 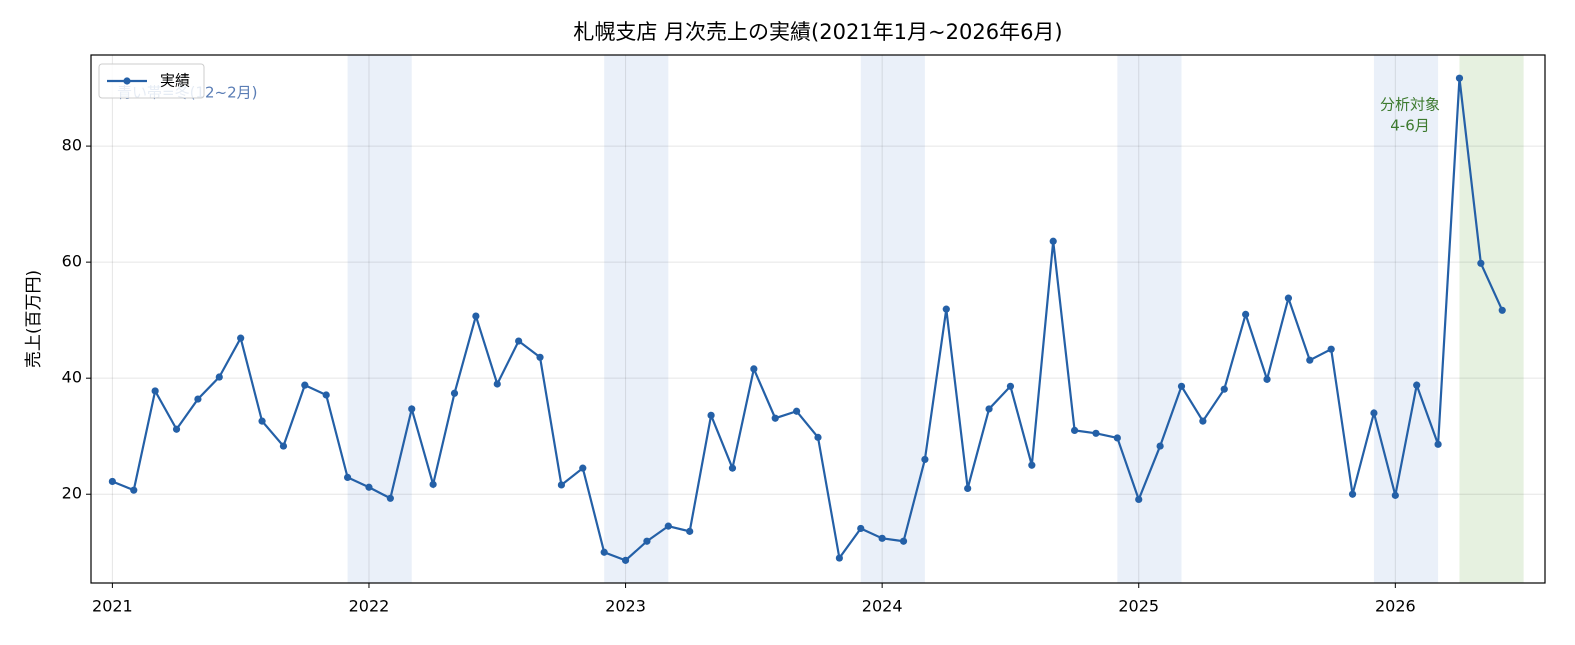 I want to click on x-tick-label: 2024, so click(x=882, y=606).